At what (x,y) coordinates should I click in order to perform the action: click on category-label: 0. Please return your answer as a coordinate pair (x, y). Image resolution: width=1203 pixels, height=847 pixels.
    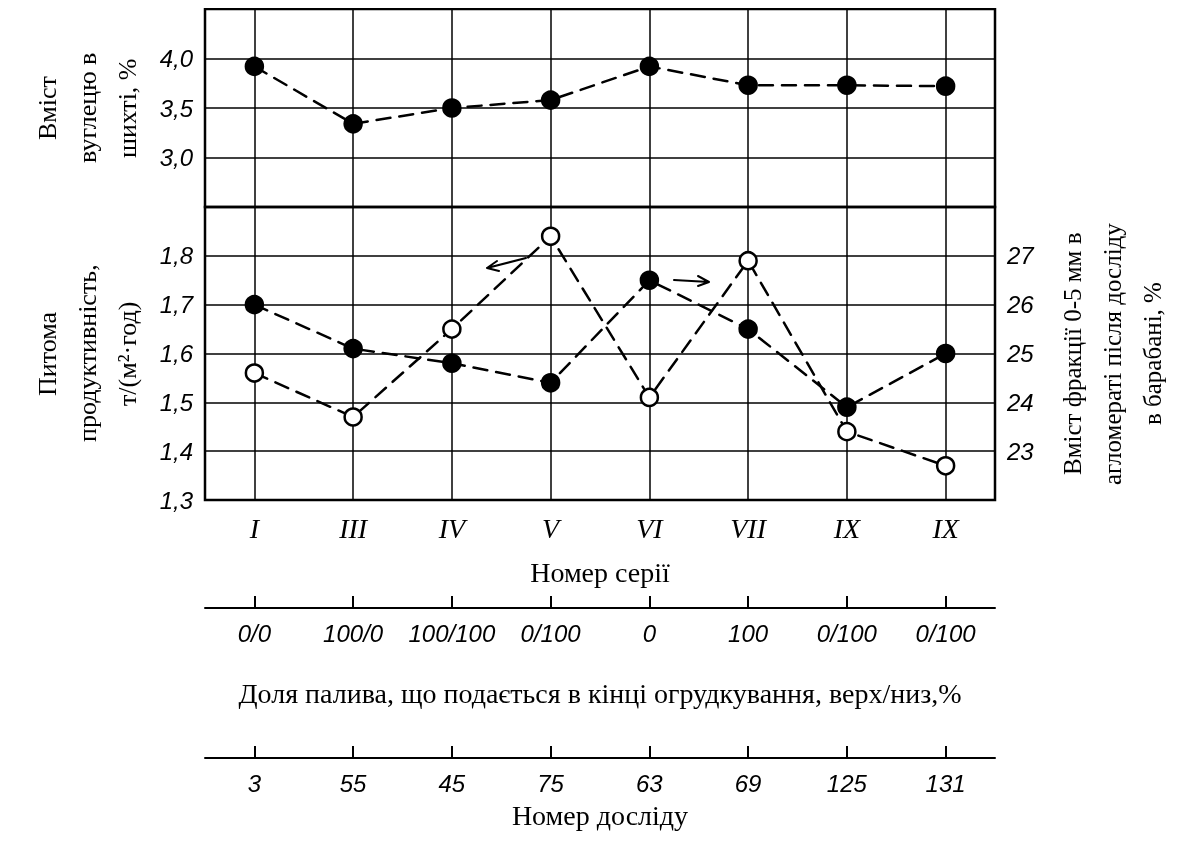
    Looking at the image, I should click on (649, 633).